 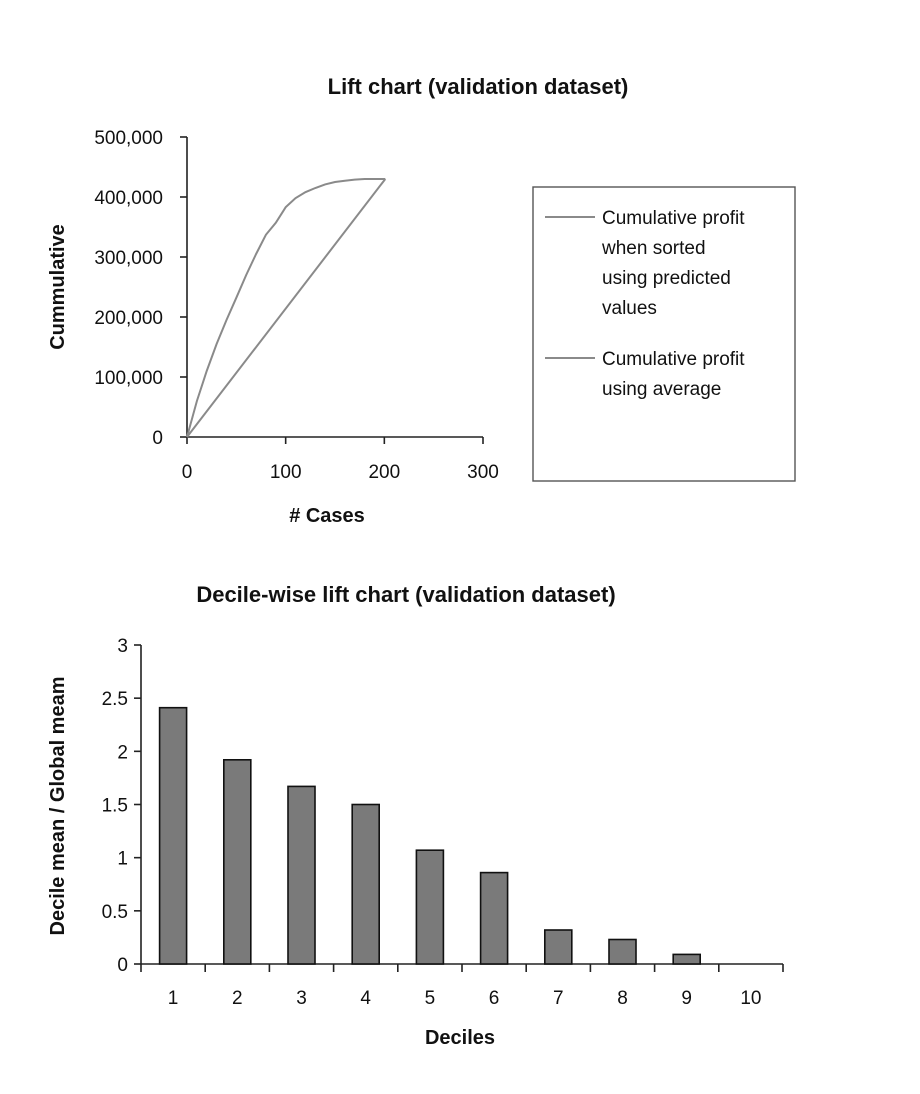 I want to click on lift-chart-y-tick-label: 0, so click(x=157, y=438).